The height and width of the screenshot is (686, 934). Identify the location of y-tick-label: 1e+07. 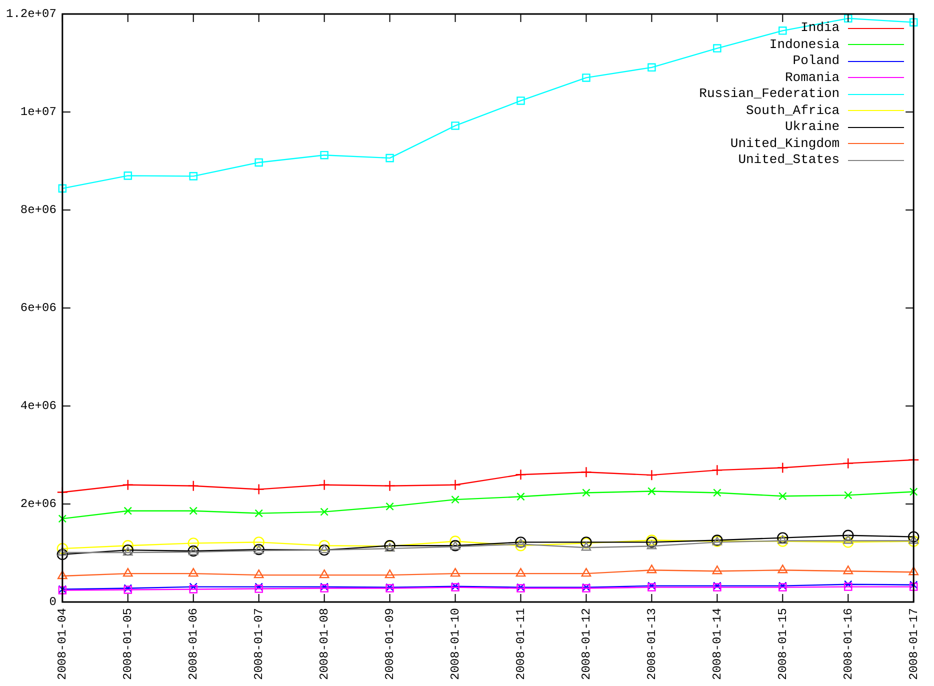
(38, 112).